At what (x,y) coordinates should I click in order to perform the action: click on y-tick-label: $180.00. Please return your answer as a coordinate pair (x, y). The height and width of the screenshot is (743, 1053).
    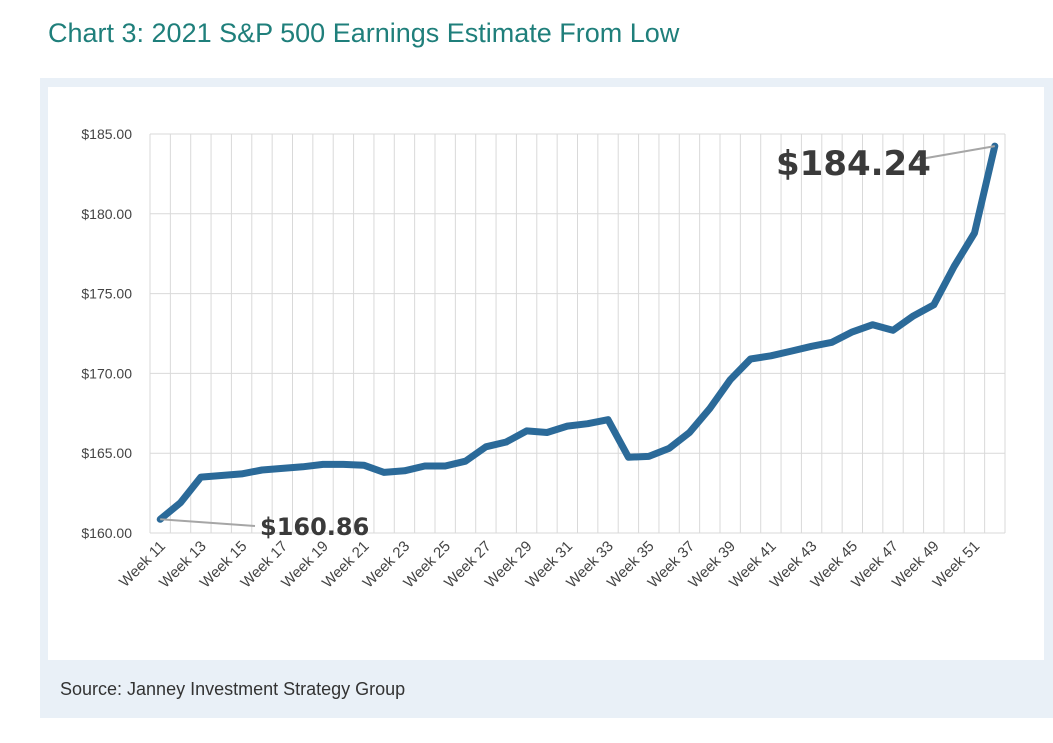
    Looking at the image, I should click on (106, 214).